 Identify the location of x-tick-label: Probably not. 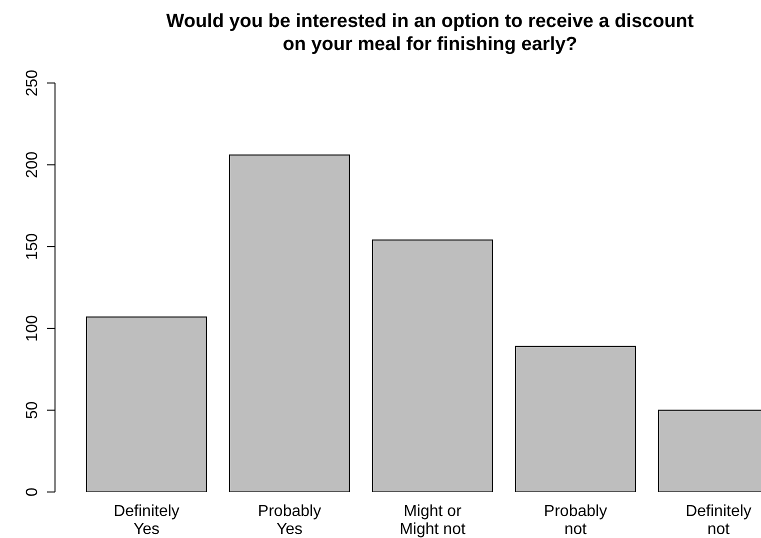
(576, 520).